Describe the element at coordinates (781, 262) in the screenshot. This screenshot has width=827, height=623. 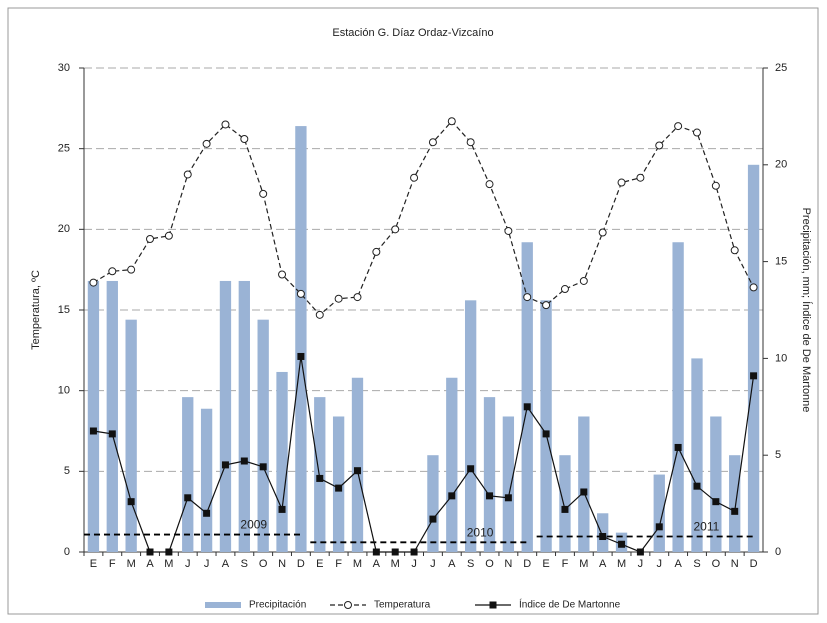
I see `y2-tick-label: 15` at that location.